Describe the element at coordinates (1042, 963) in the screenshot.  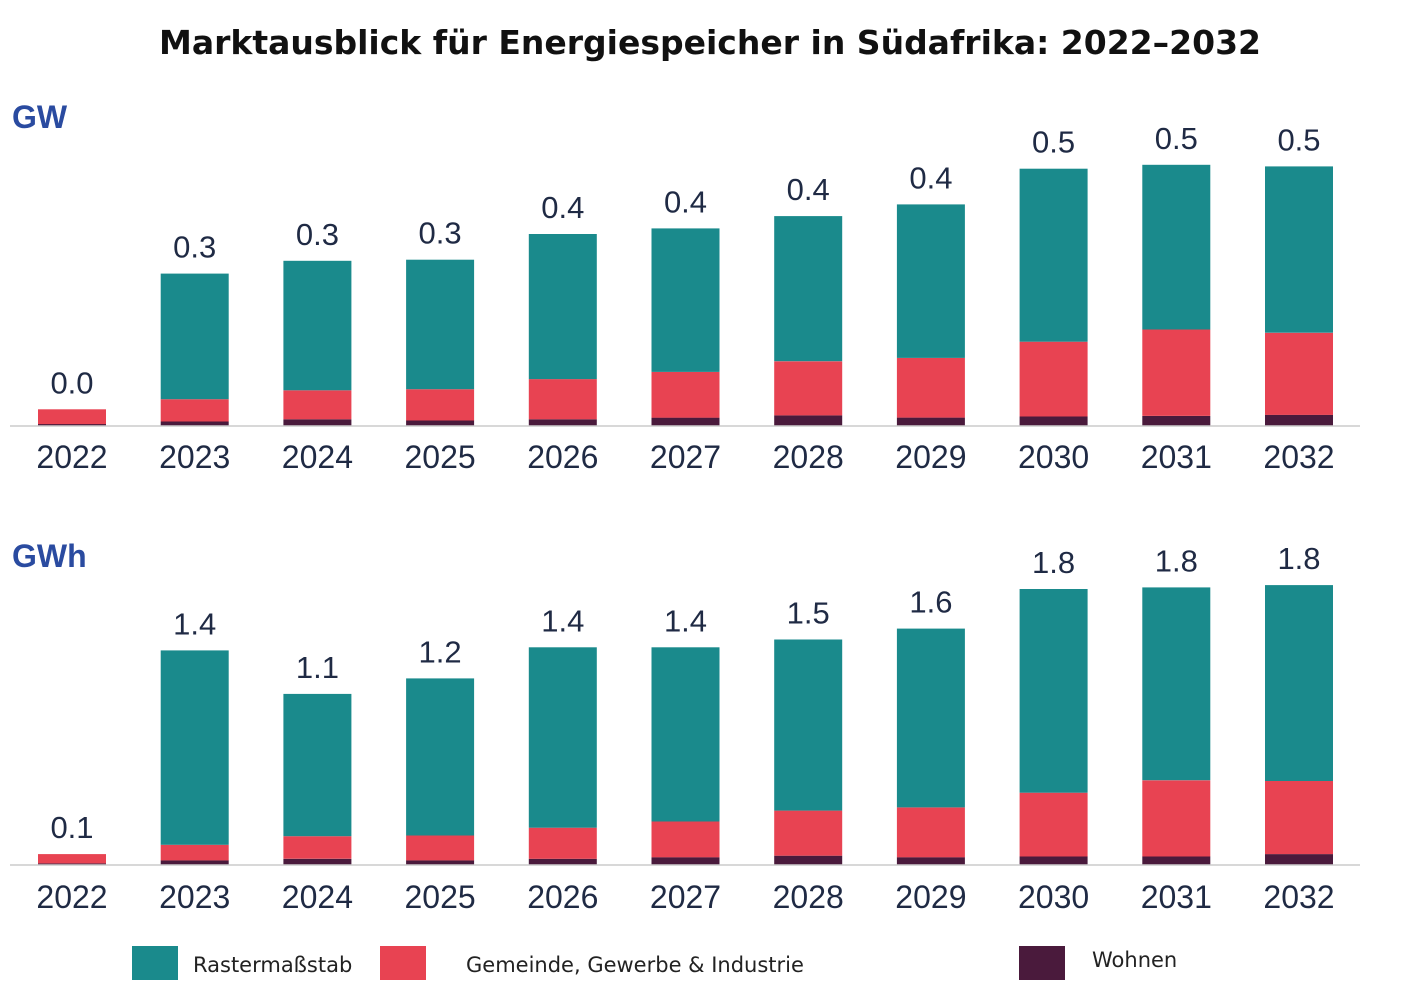
I see `legend-swatch-wohnen` at that location.